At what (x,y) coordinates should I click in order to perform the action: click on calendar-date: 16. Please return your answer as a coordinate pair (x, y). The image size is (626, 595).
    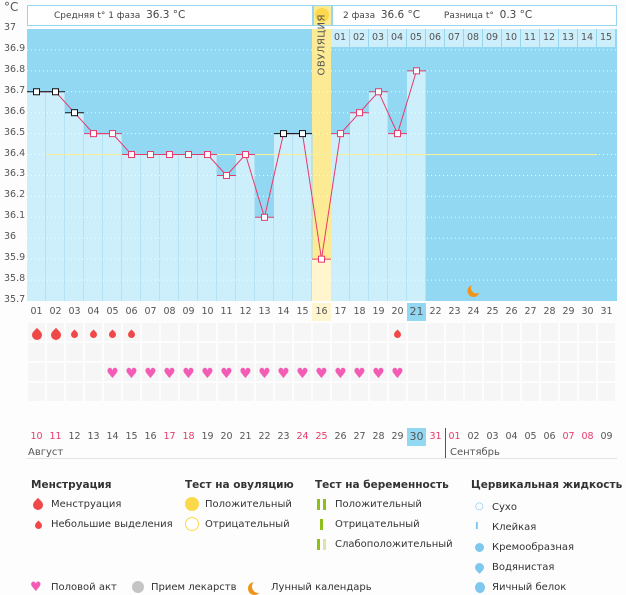
    Looking at the image, I should click on (150, 436).